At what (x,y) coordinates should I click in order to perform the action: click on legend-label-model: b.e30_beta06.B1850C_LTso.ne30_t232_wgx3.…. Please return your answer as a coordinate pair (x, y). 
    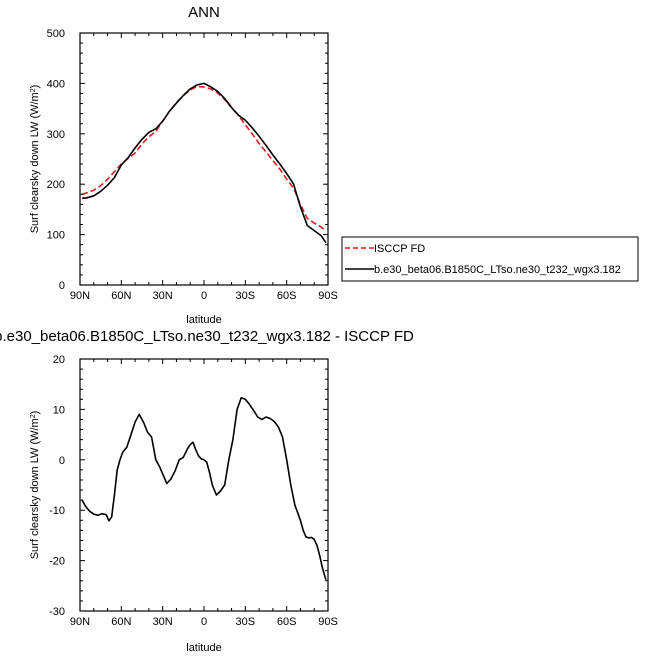
    Looking at the image, I should click on (497, 270).